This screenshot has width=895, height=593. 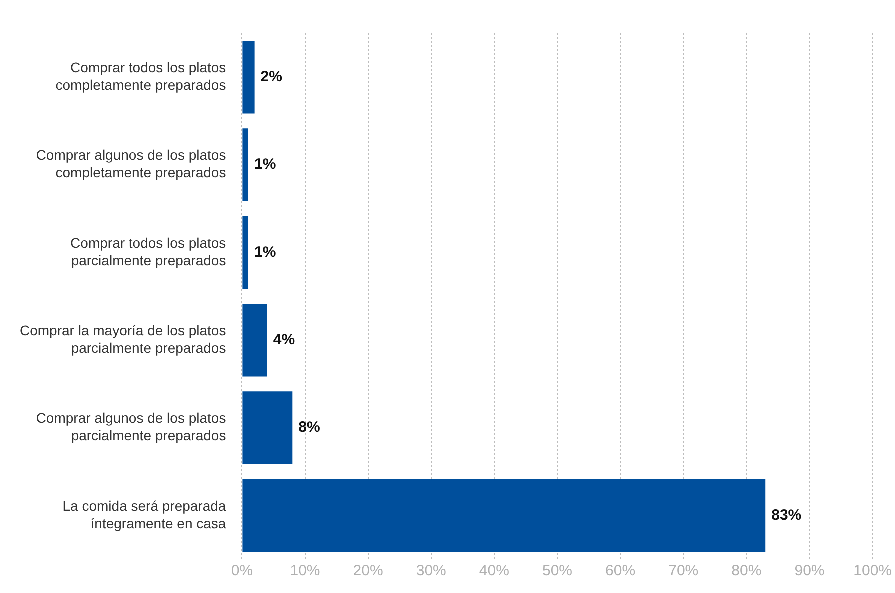 What do you see at coordinates (305, 571) in the screenshot?
I see `x-tick-label: 10%` at bounding box center [305, 571].